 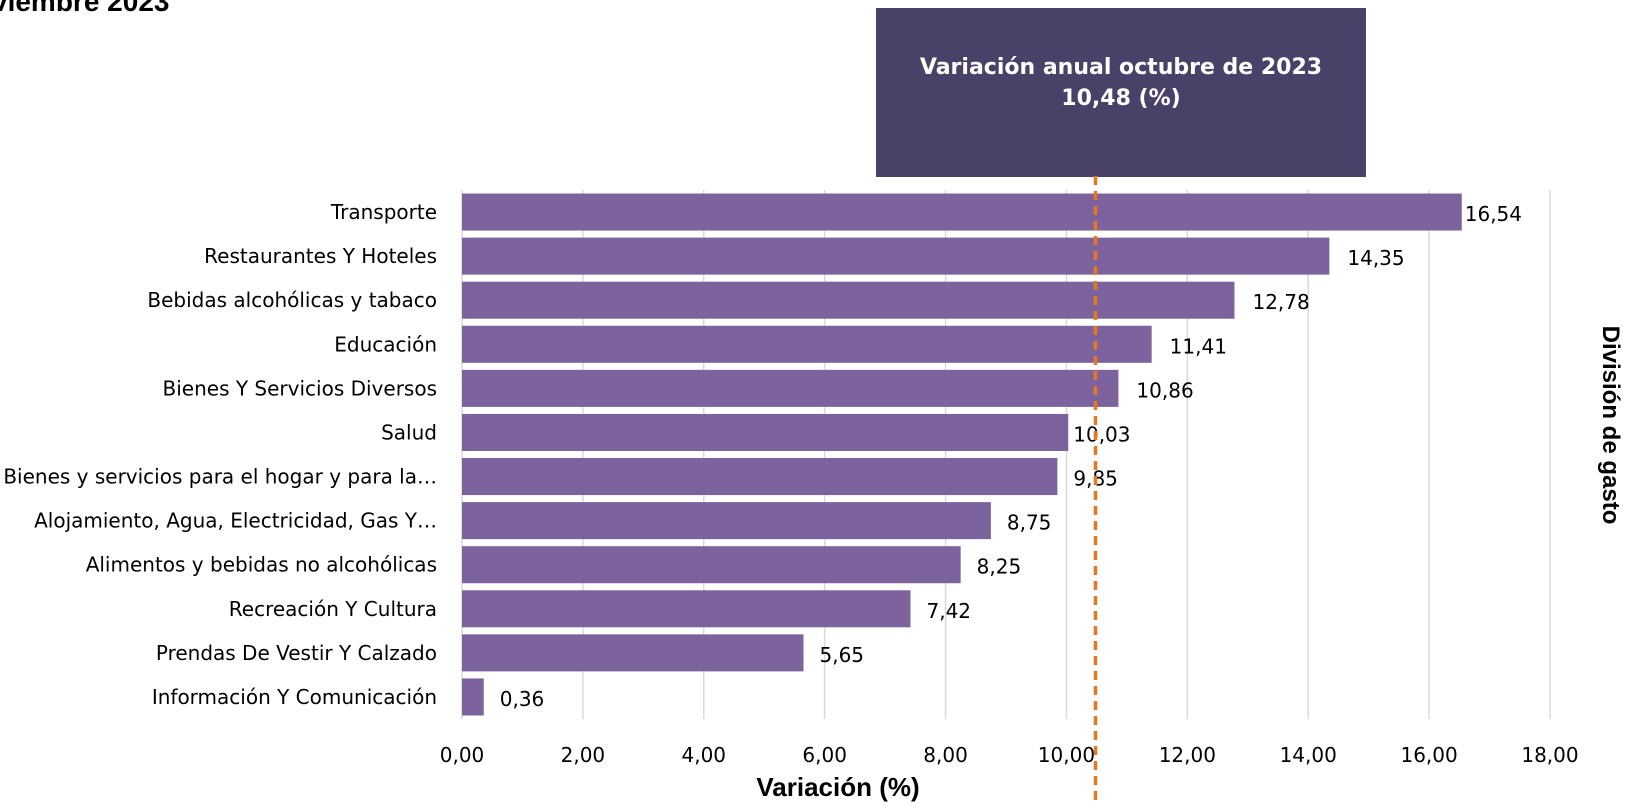 What do you see at coordinates (294, 697) in the screenshot?
I see `category-label: Información Y Comunicación` at bounding box center [294, 697].